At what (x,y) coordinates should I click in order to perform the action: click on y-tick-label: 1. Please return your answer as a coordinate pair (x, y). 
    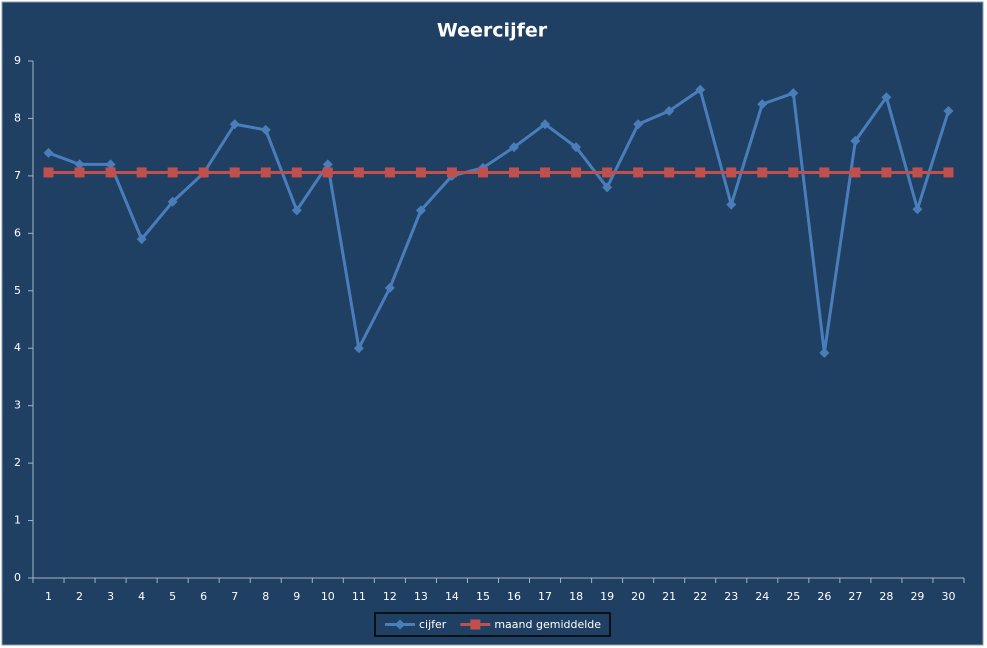
    Looking at the image, I should click on (17, 520).